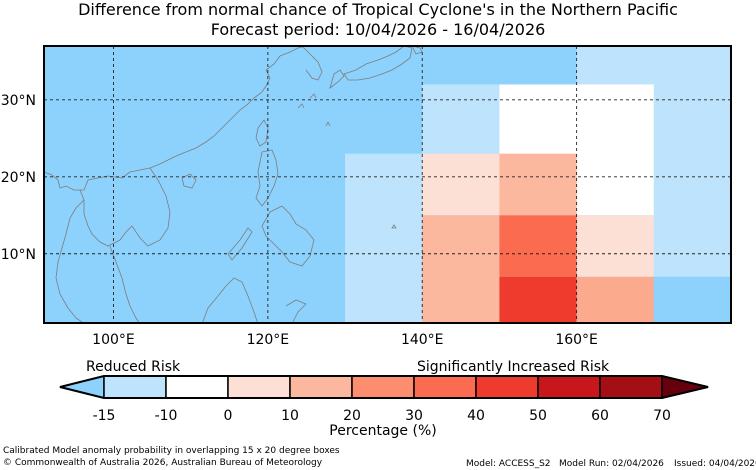  What do you see at coordinates (290, 416) in the screenshot?
I see `legend-tick-3: 10` at bounding box center [290, 416].